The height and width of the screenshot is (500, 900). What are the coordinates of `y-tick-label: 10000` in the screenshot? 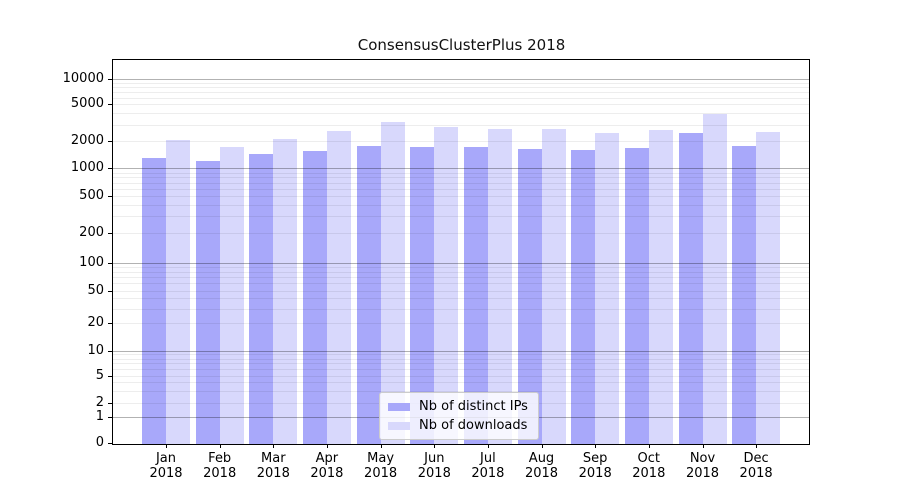 It's located at (83, 78).